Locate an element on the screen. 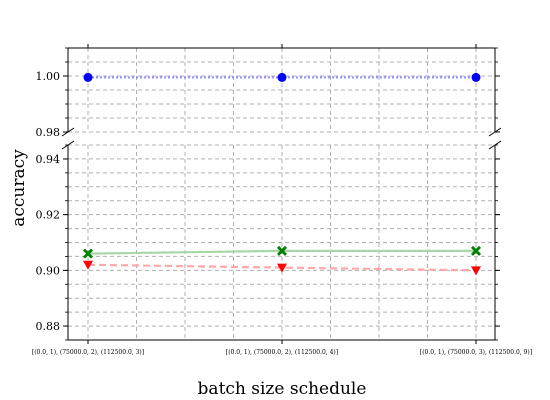 This screenshot has width=550, height=400. lower-tick-label: 0.90 is located at coordinates (48, 270).